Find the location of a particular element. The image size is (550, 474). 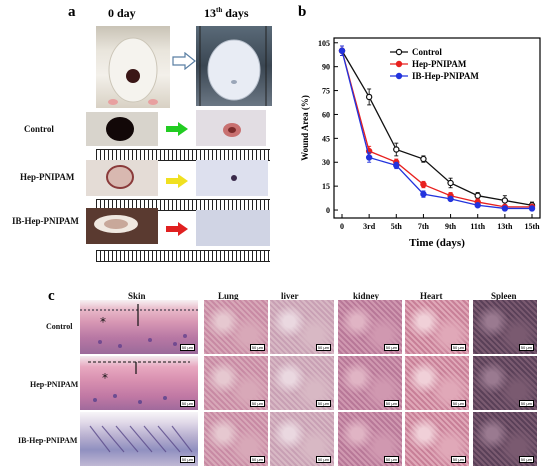

plot-frame is located at coordinates (437, 128).